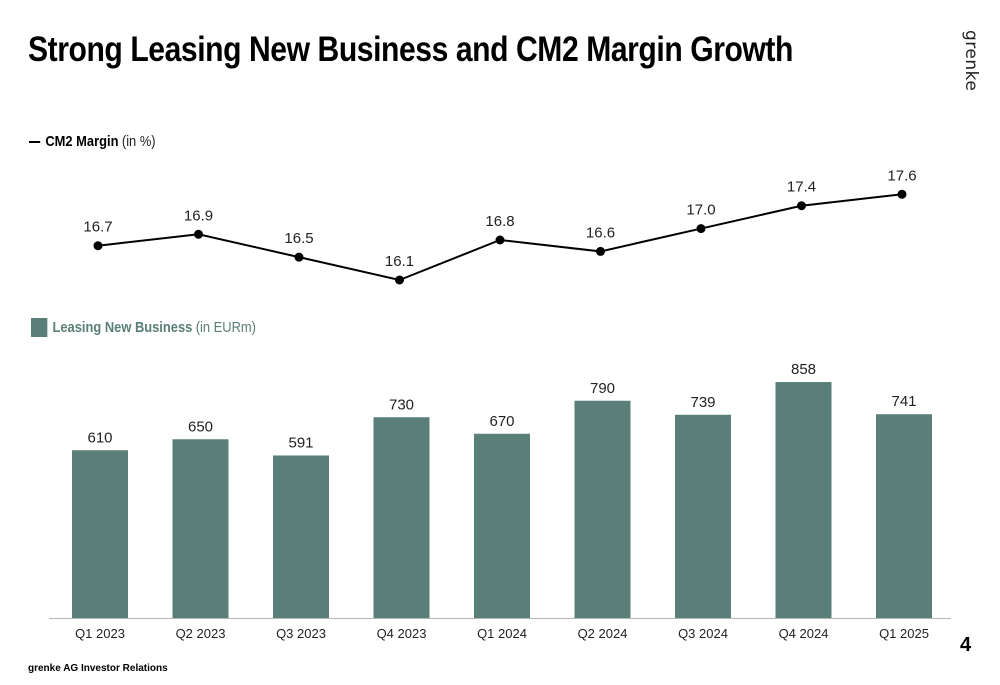 The image size is (1000, 685). Describe the element at coordinates (99, 437) in the screenshot. I see `bar-value-label-0: 610` at that location.